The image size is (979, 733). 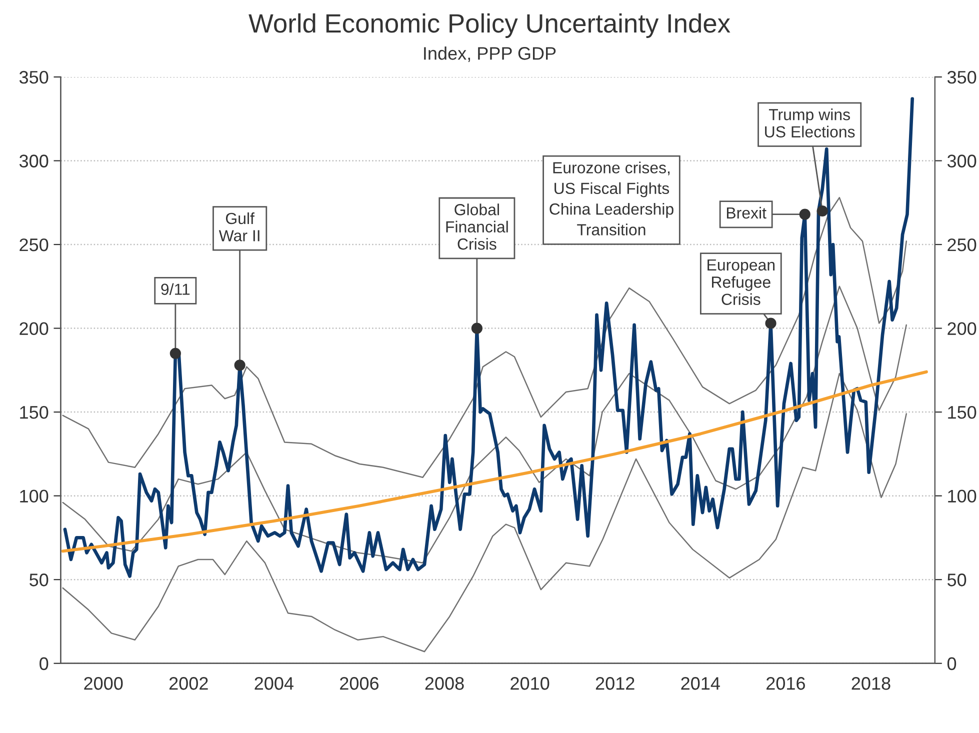 What do you see at coordinates (962, 245) in the screenshot?
I see `y2-tick-label: 250` at bounding box center [962, 245].